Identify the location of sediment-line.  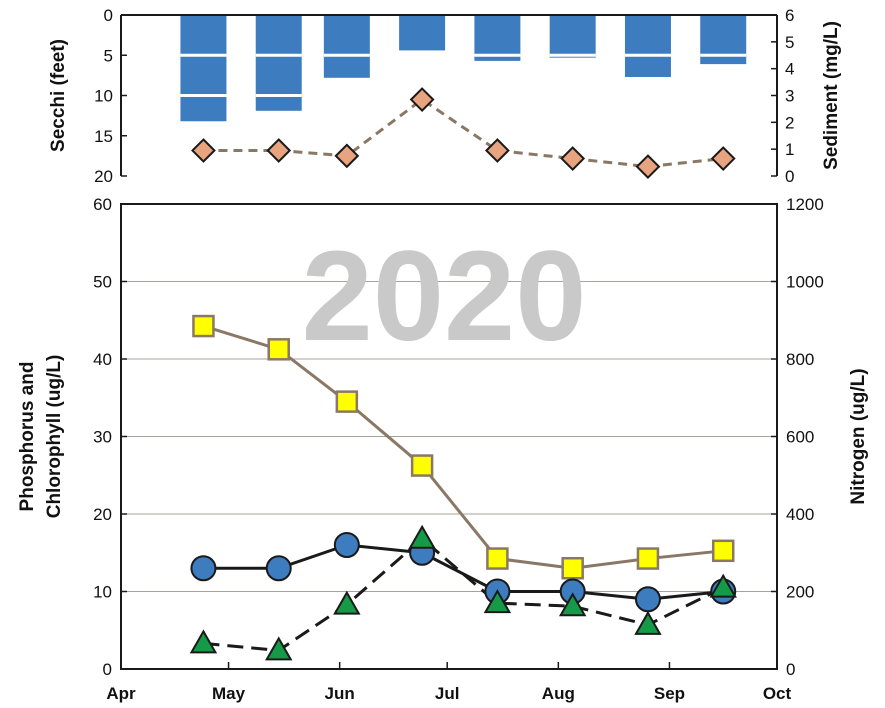
(463, 133).